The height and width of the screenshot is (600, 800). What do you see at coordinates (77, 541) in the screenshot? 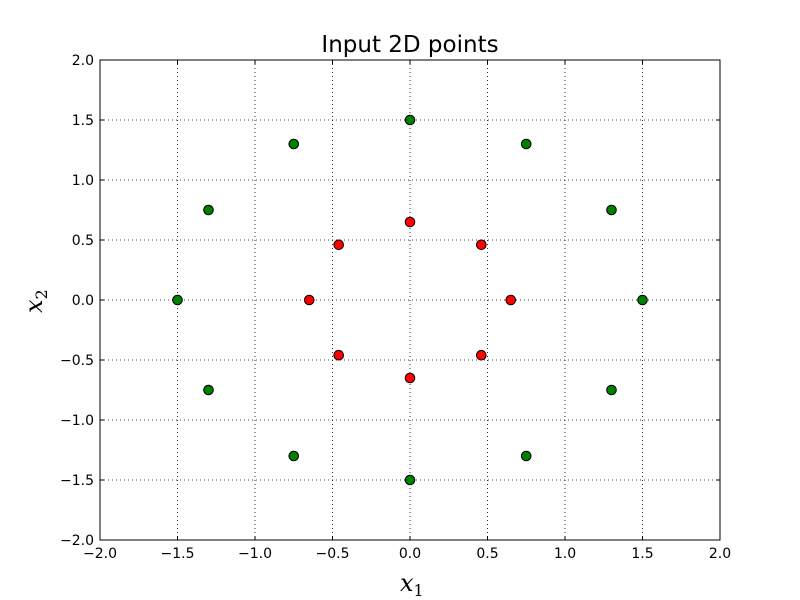
I see `y-tick-label: −2.0` at bounding box center [77, 541].